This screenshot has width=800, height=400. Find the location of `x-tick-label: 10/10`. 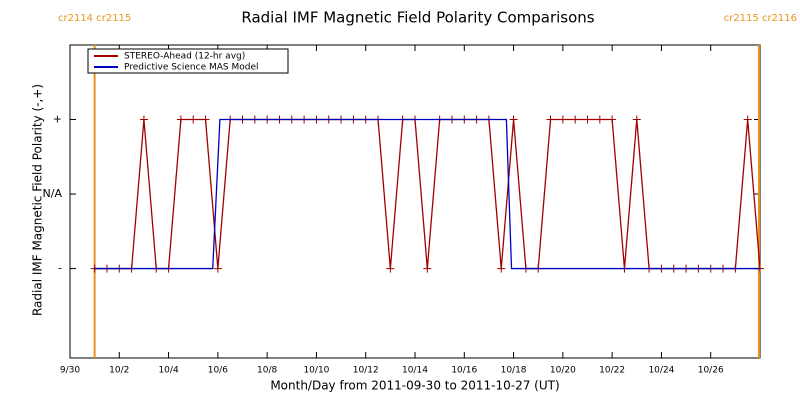

x-tick-label: 10/10 is located at coordinates (316, 371).